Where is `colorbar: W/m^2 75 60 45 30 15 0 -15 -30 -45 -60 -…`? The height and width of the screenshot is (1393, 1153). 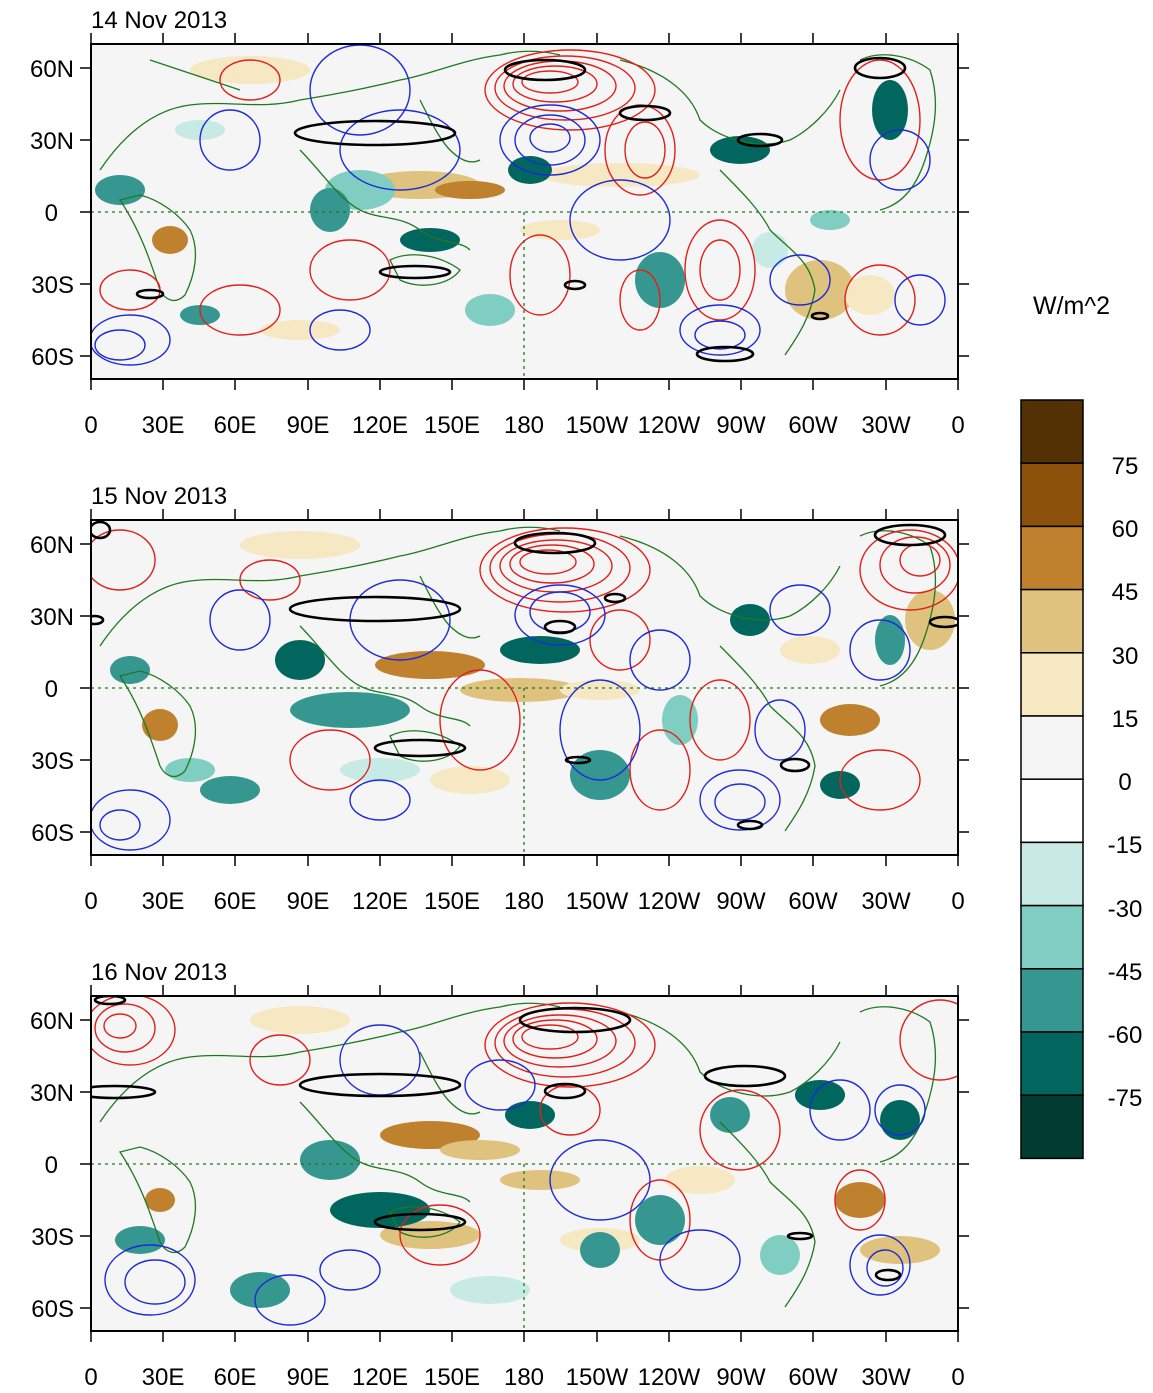 colorbar: W/m^2 75 60 45 30 15 0 -15 -30 -45 -60 -… is located at coordinates (1081, 726).